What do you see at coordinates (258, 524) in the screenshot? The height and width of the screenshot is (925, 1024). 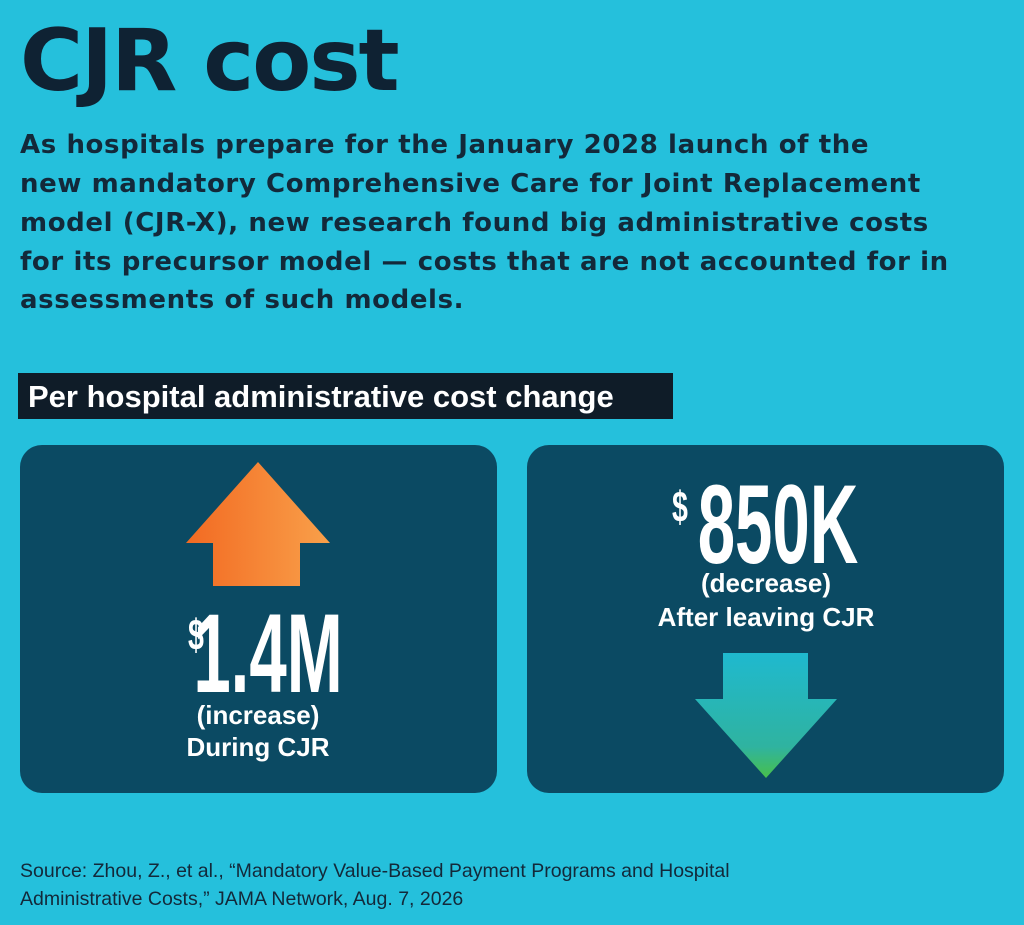 I see `up-arrow` at bounding box center [258, 524].